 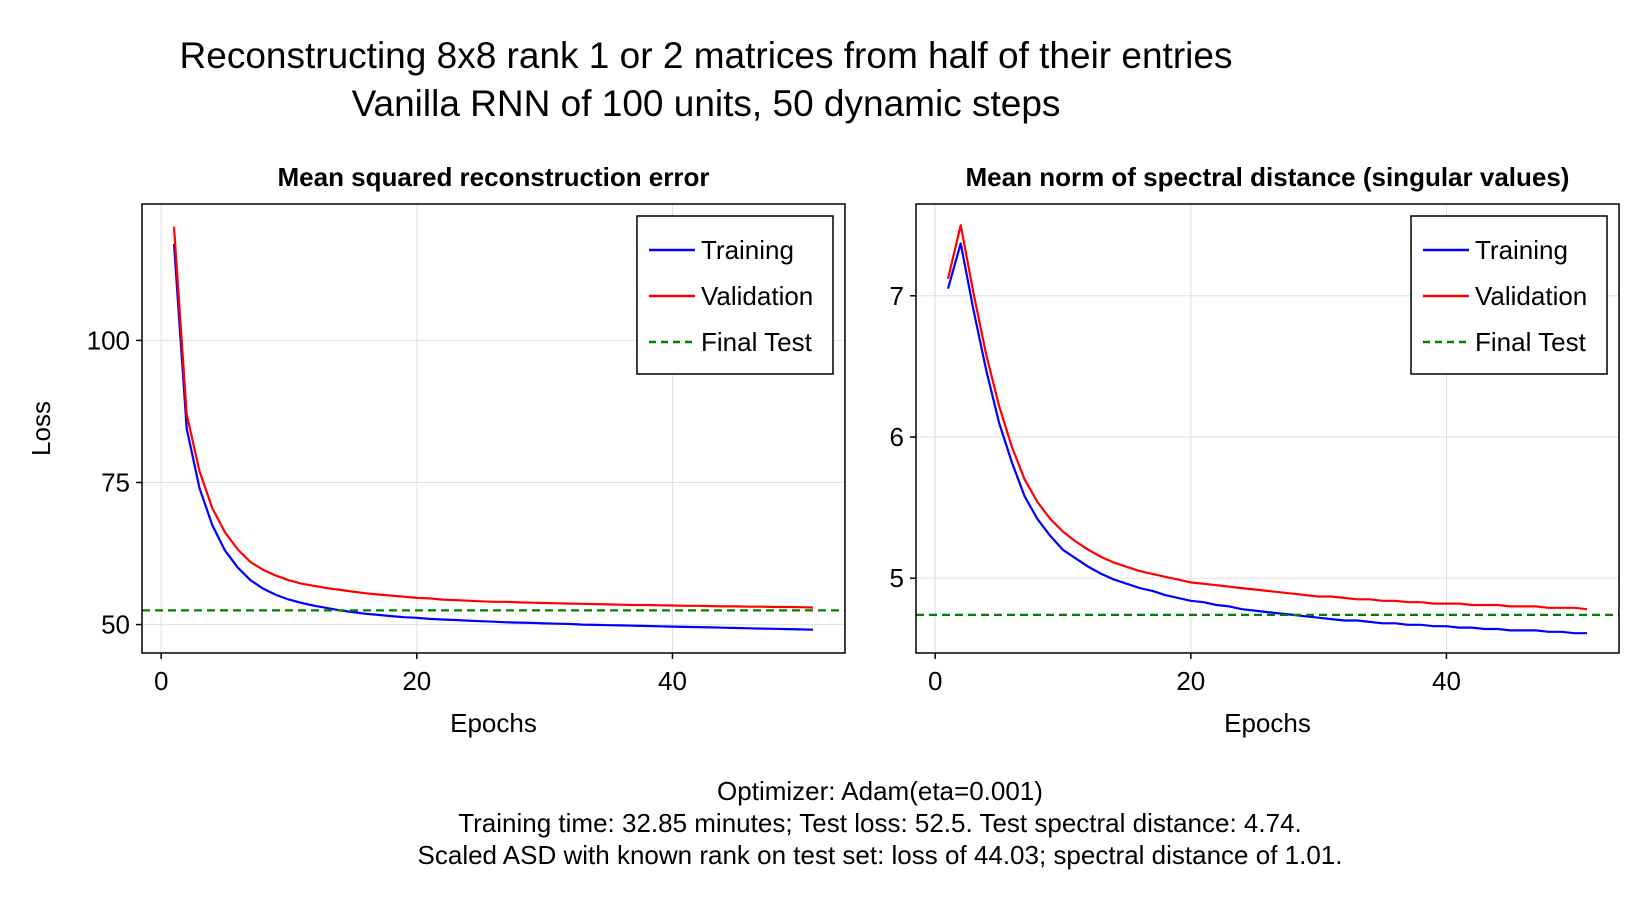 What do you see at coordinates (115, 625) in the screenshot?
I see `y-tick-label: 50` at bounding box center [115, 625].